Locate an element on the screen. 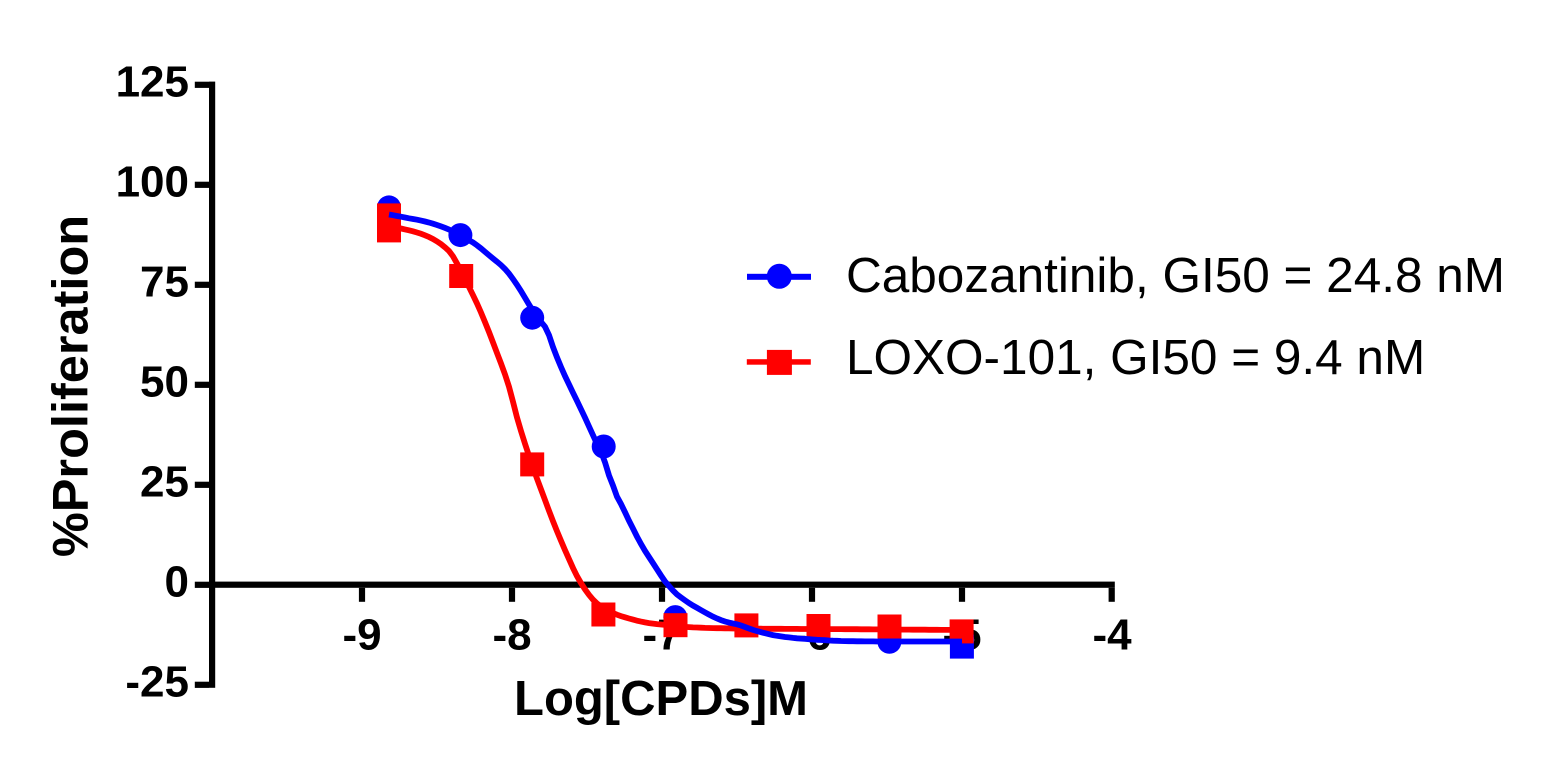 The height and width of the screenshot is (770, 1546). svg-text: LOXO-101, GI50 = 9.4 nM is located at coordinates (1135, 357).